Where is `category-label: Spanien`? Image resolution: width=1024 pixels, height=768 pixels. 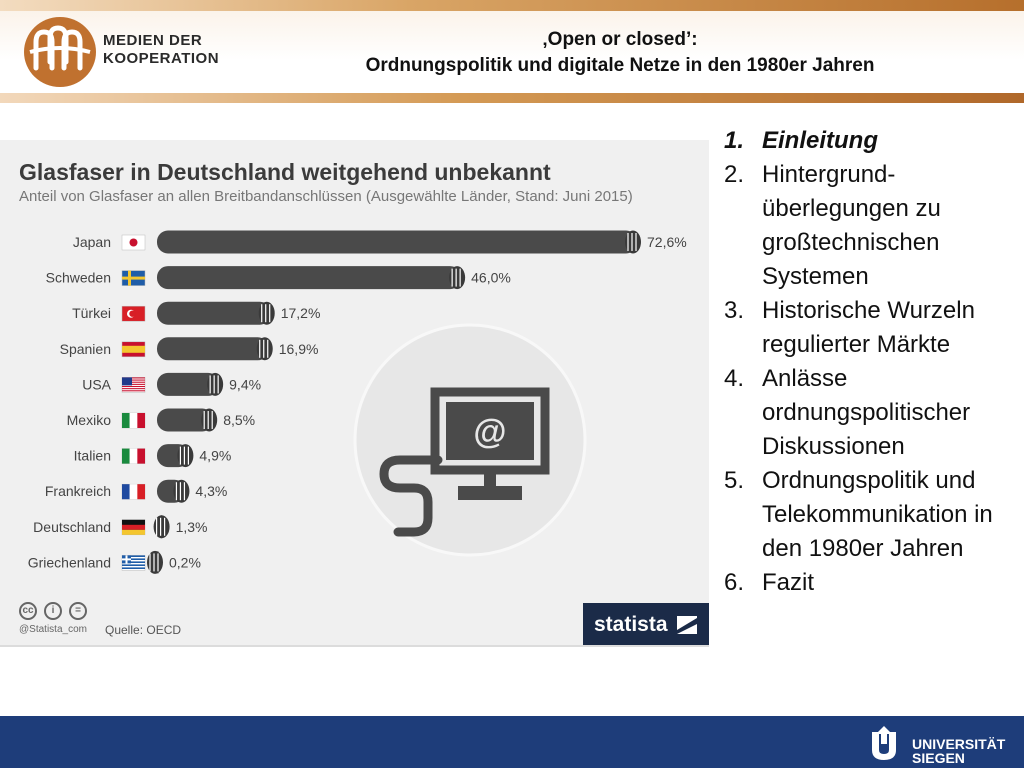 category-label: Spanien is located at coordinates (85, 349).